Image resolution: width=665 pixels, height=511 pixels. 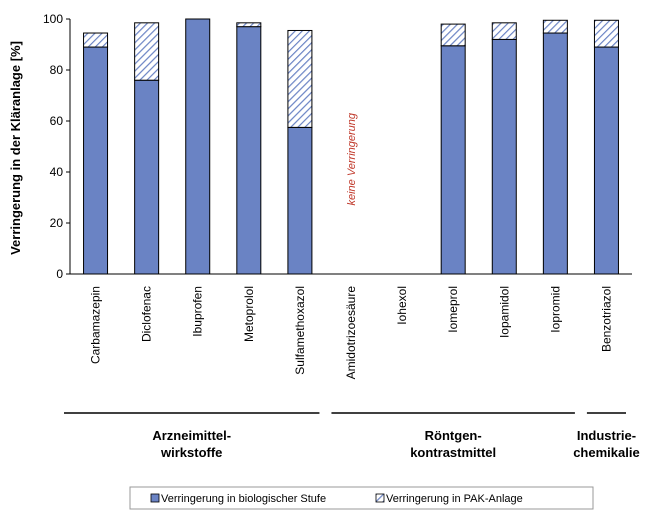 I want to click on annotation-keine-verringerung: keine Verringerung, so click(x=352, y=158).